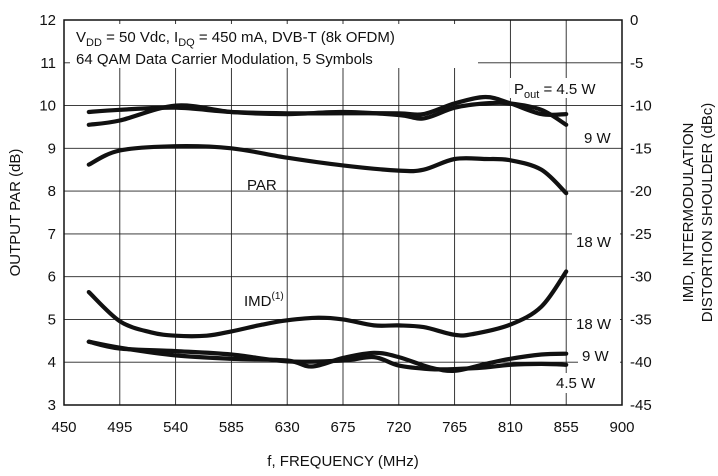 The image size is (718, 476). Describe the element at coordinates (707, 212) in the screenshot. I see `y2-axis-title-line-2: DISTORTION SHOULDER (dBc)` at that location.